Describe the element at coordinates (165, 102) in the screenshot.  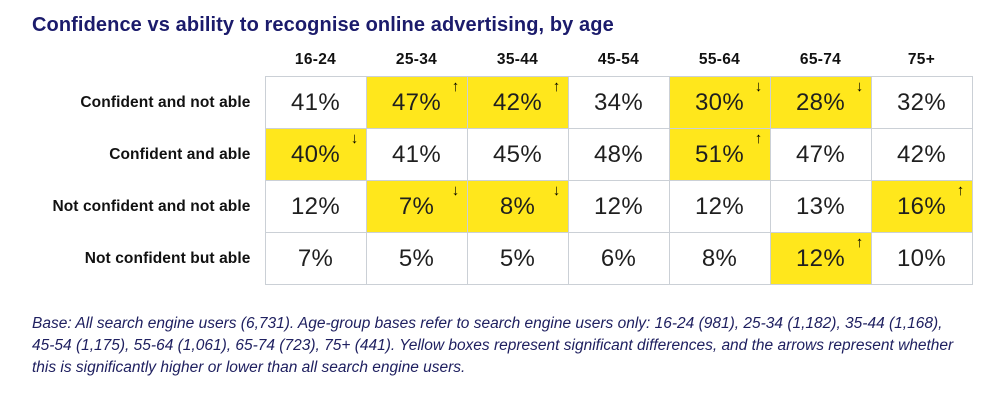
I see `row-label: Confident and not able` at that location.